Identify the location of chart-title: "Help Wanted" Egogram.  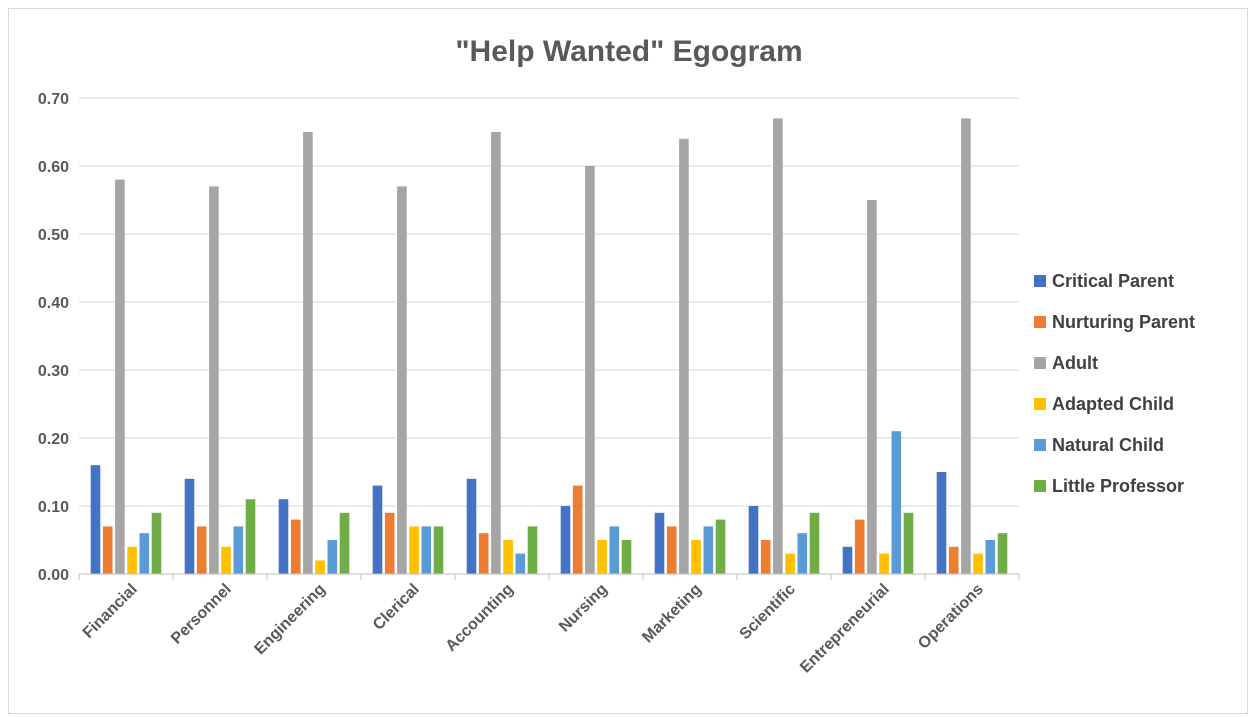
(628, 51).